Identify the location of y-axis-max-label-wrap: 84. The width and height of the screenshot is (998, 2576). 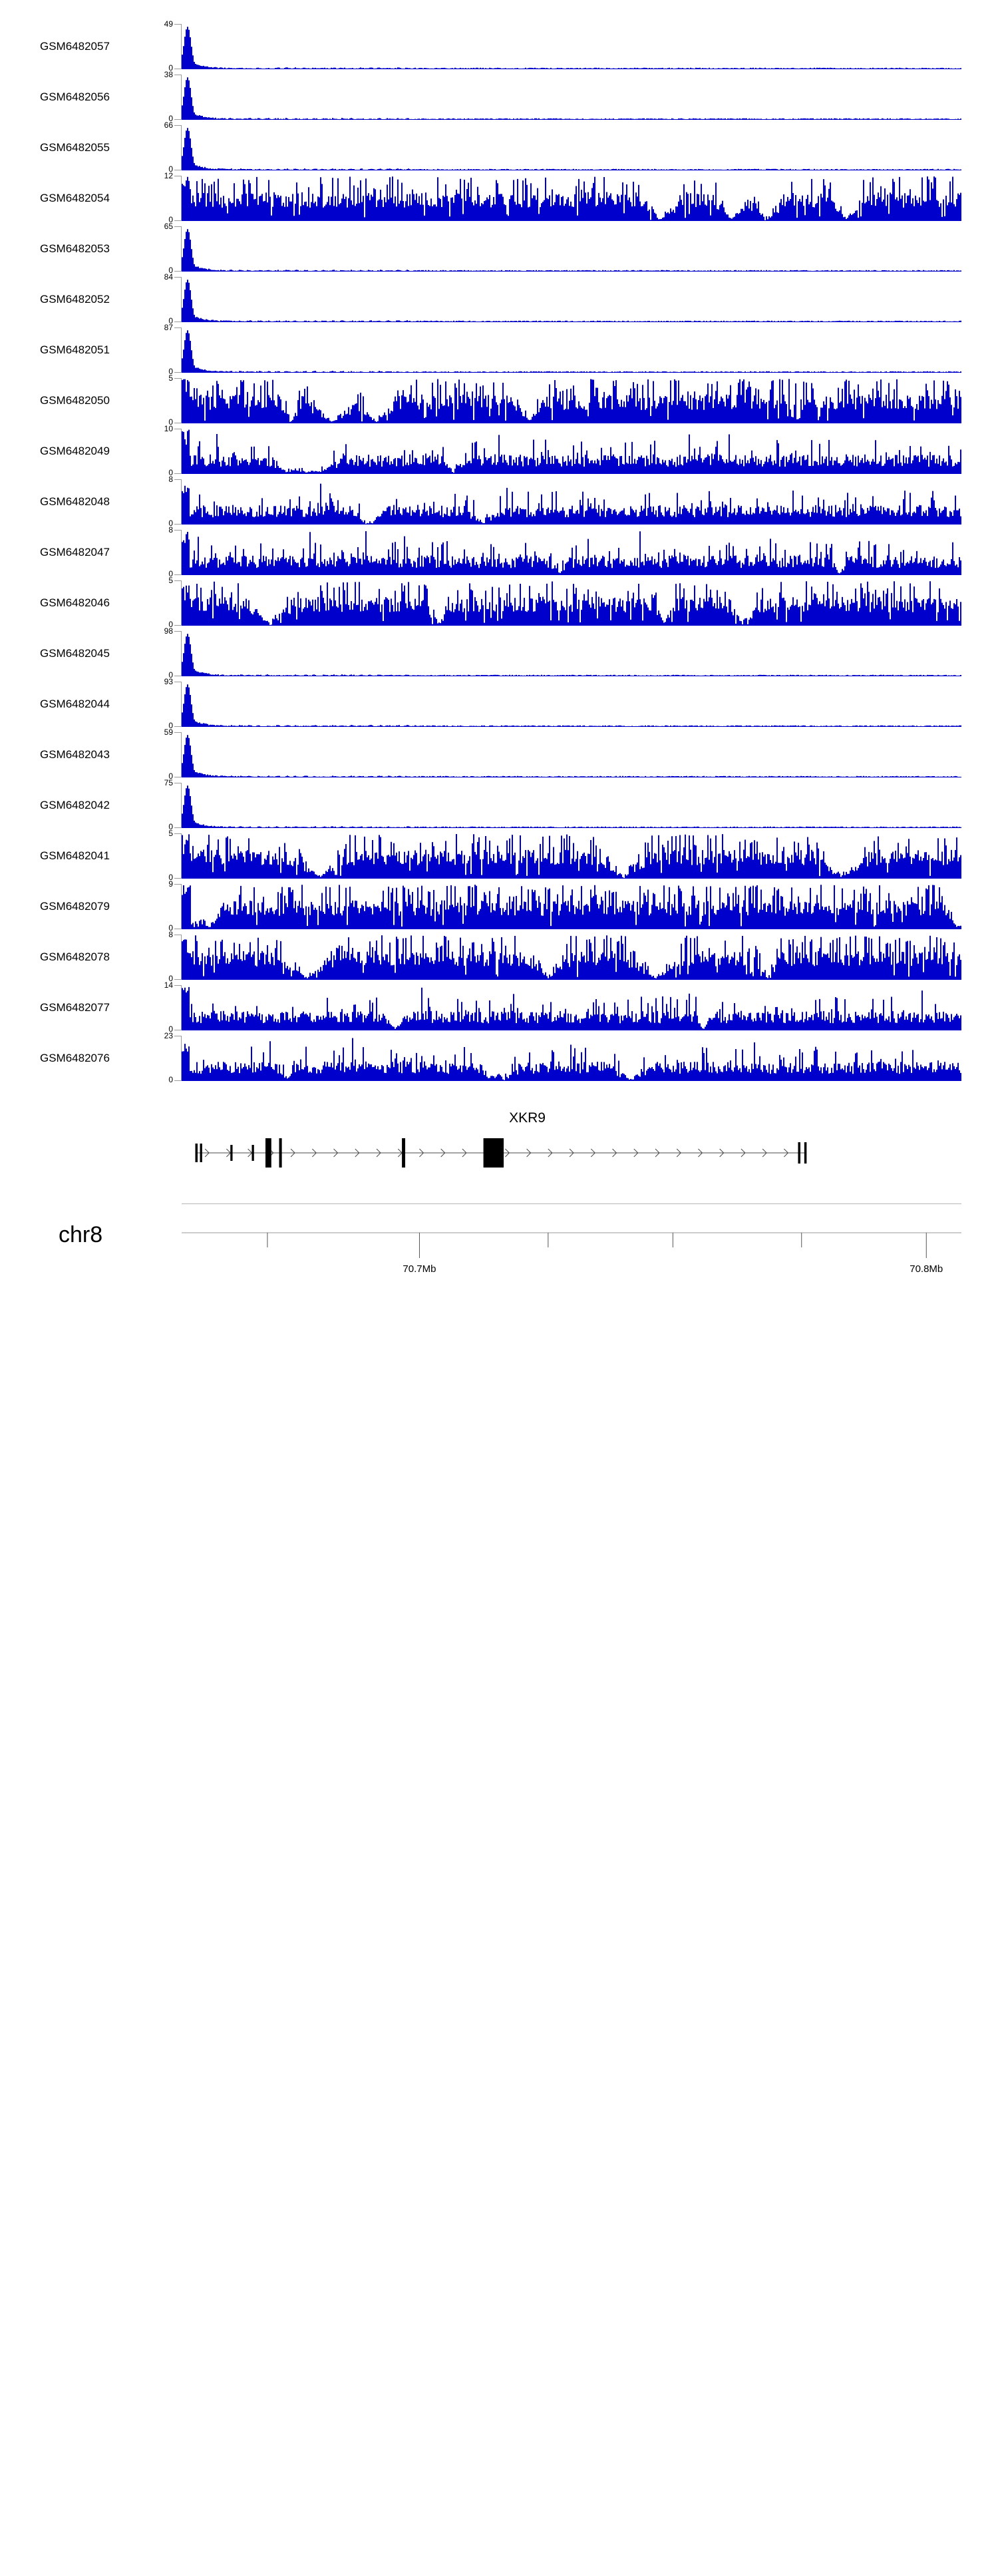
(158, 277).